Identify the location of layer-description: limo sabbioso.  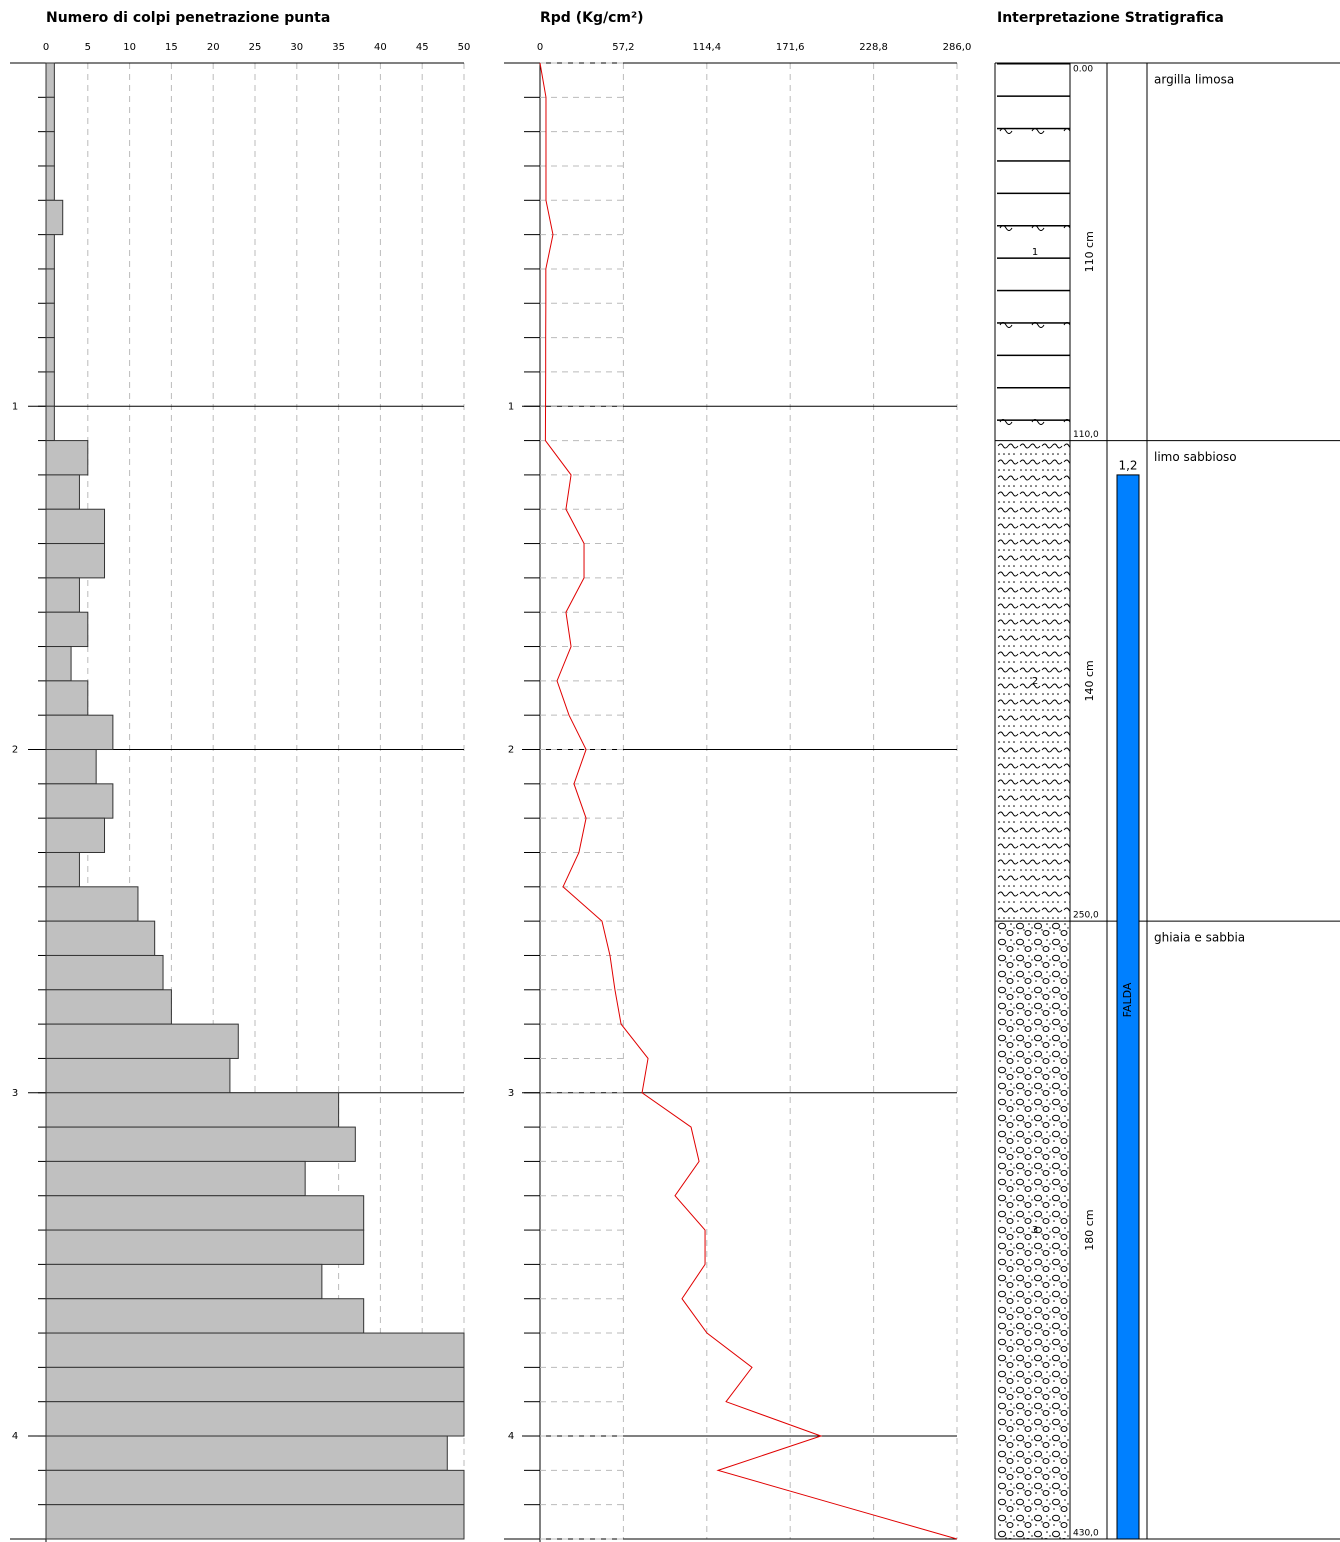
(1195, 457).